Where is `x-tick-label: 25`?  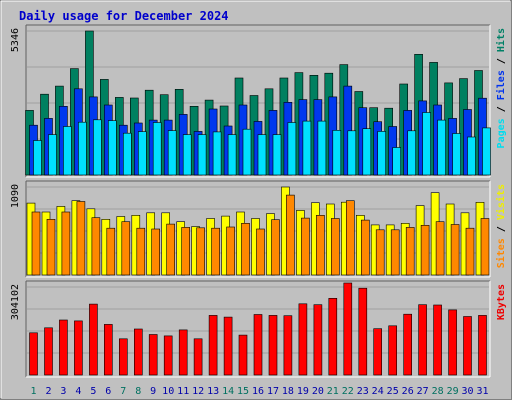 x-tick-label: 25 is located at coordinates (393, 391).